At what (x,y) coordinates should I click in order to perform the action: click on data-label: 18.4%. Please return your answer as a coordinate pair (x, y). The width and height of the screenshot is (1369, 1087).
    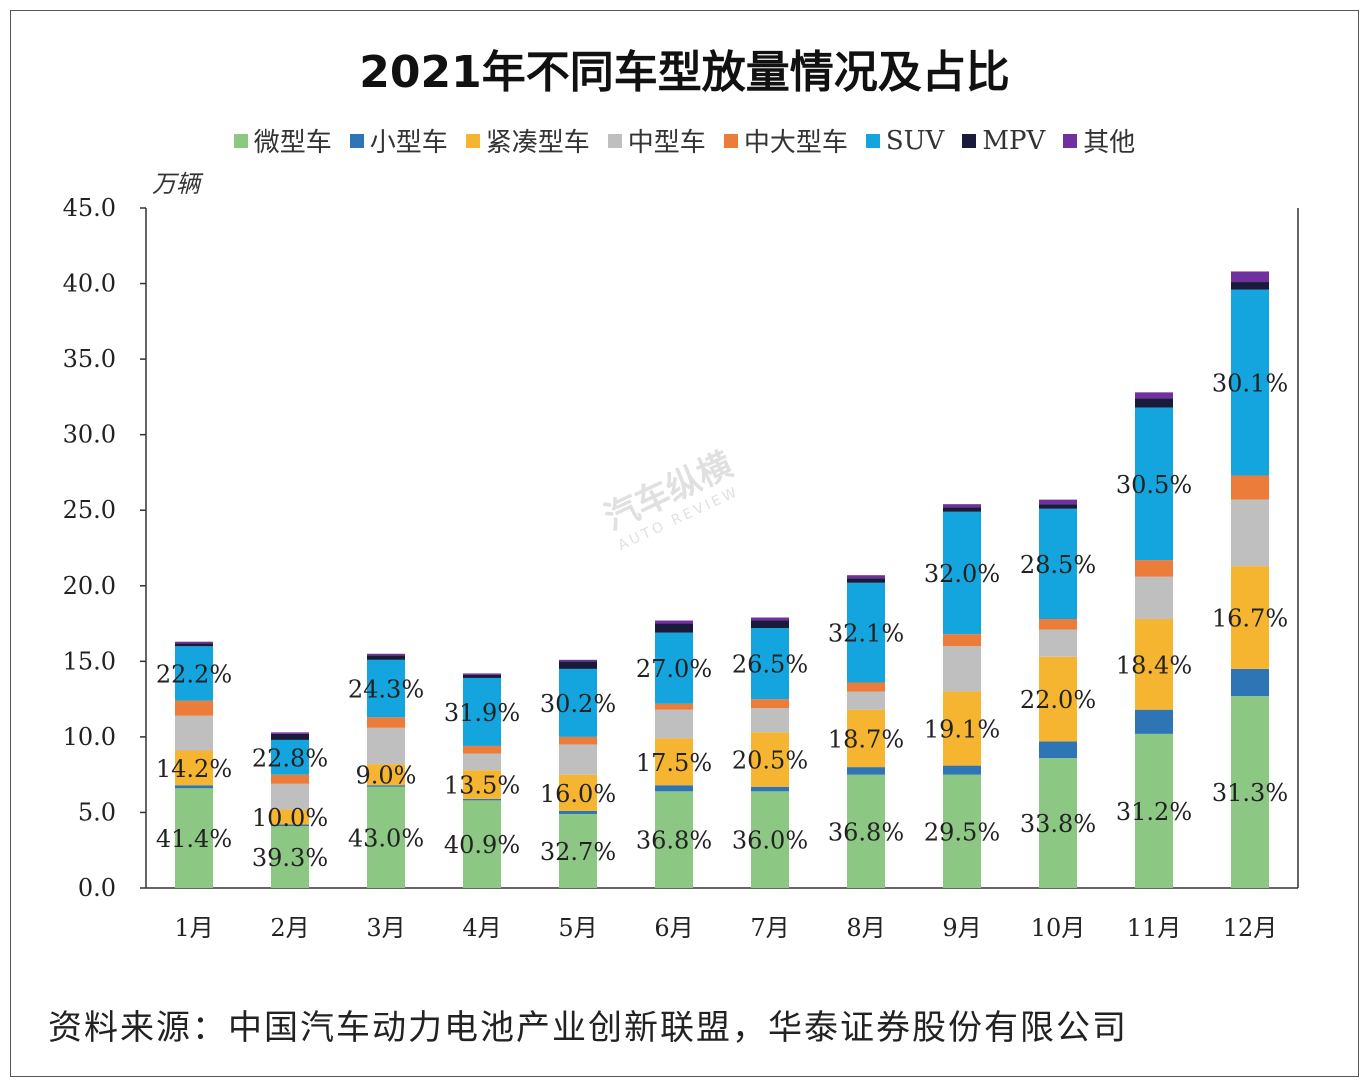
    Looking at the image, I should click on (1154, 665).